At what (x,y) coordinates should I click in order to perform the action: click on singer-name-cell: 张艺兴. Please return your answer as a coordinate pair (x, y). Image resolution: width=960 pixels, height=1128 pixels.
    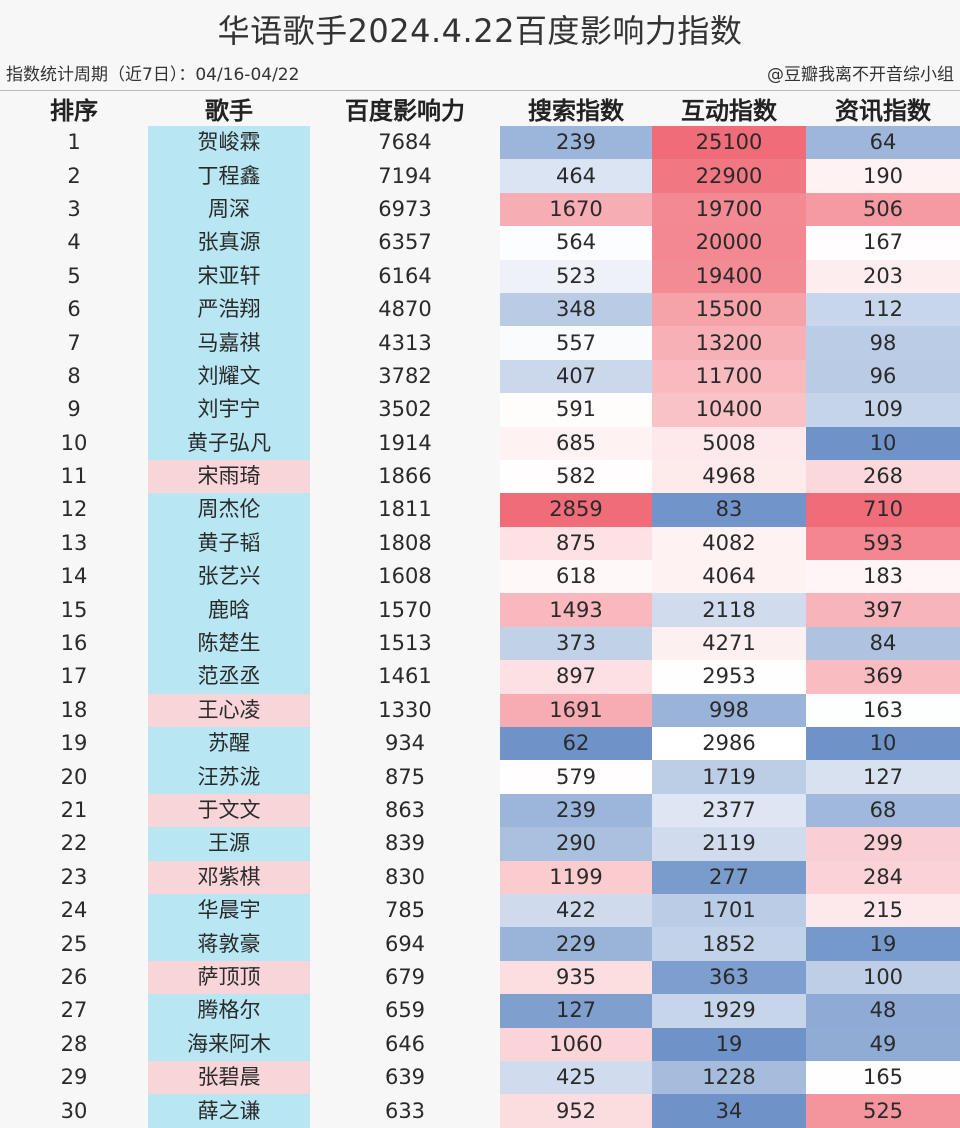
    Looking at the image, I should click on (229, 577).